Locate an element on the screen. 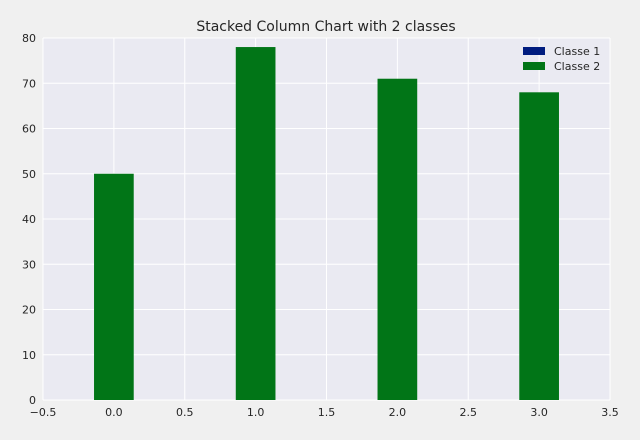 This screenshot has height=440, width=640. legend-label: Classe 1 is located at coordinates (577, 51).